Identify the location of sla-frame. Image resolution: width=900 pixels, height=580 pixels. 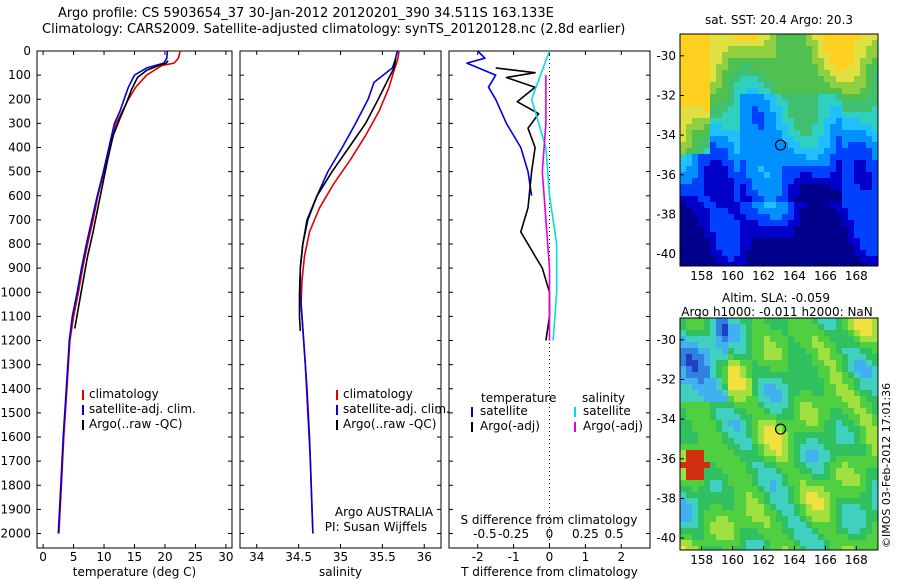
(779, 434).